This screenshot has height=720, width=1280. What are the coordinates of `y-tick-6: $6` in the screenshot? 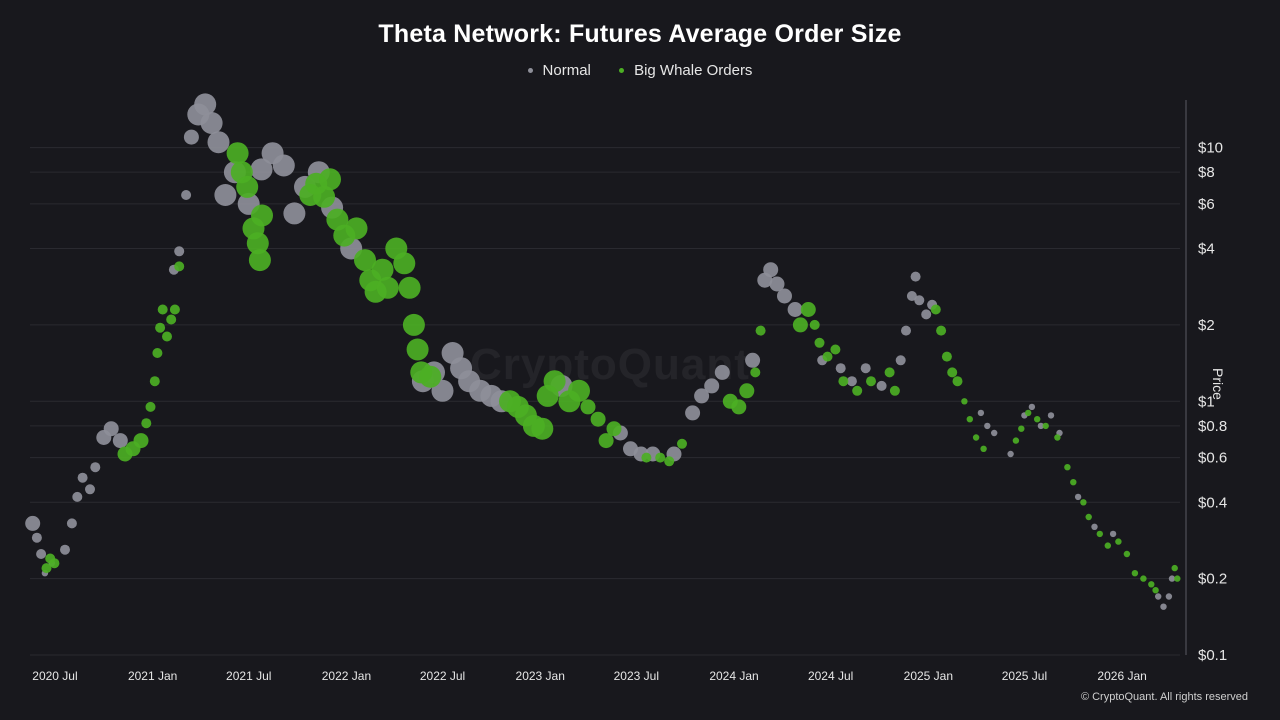 It's located at (1206, 204).